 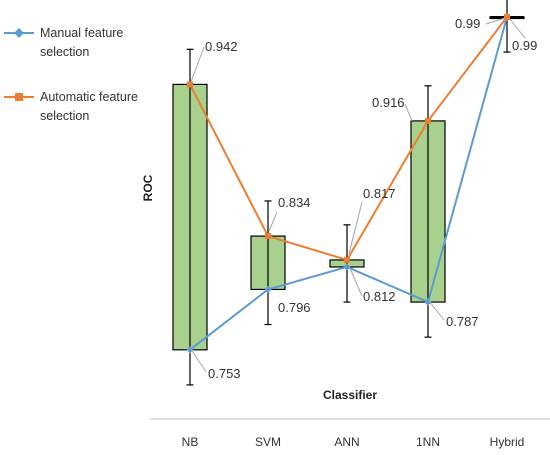 What do you see at coordinates (268, 289) in the screenshot?
I see `marker-manual-svm` at bounding box center [268, 289].